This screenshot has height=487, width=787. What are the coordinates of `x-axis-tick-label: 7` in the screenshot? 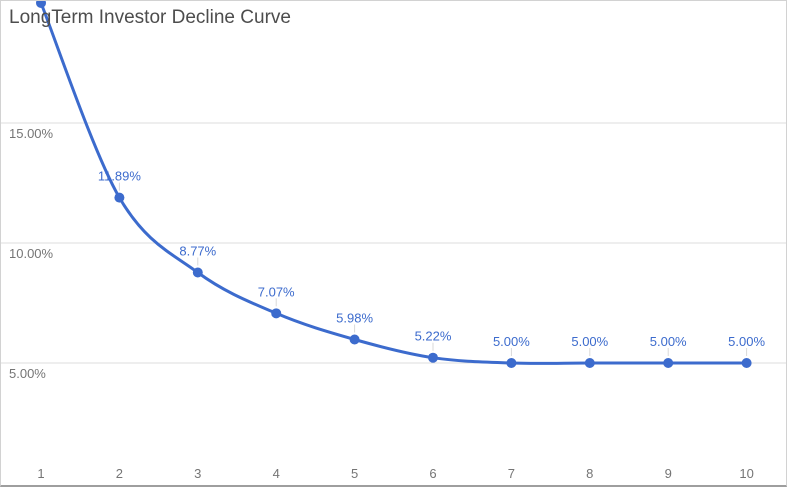 It's located at (511, 473).